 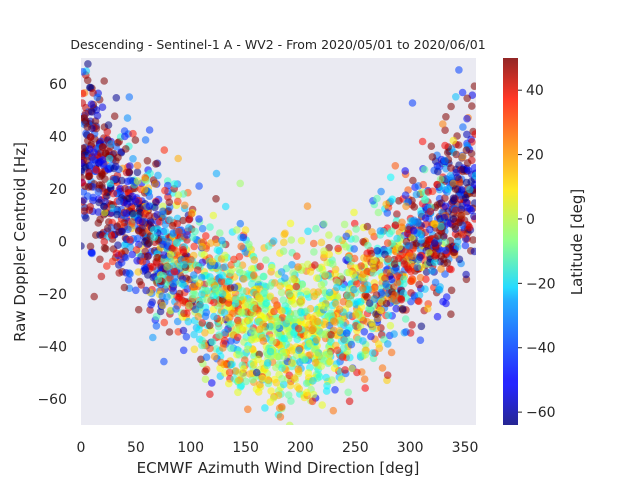 I want to click on y-tick-label: 60, so click(x=58, y=85).